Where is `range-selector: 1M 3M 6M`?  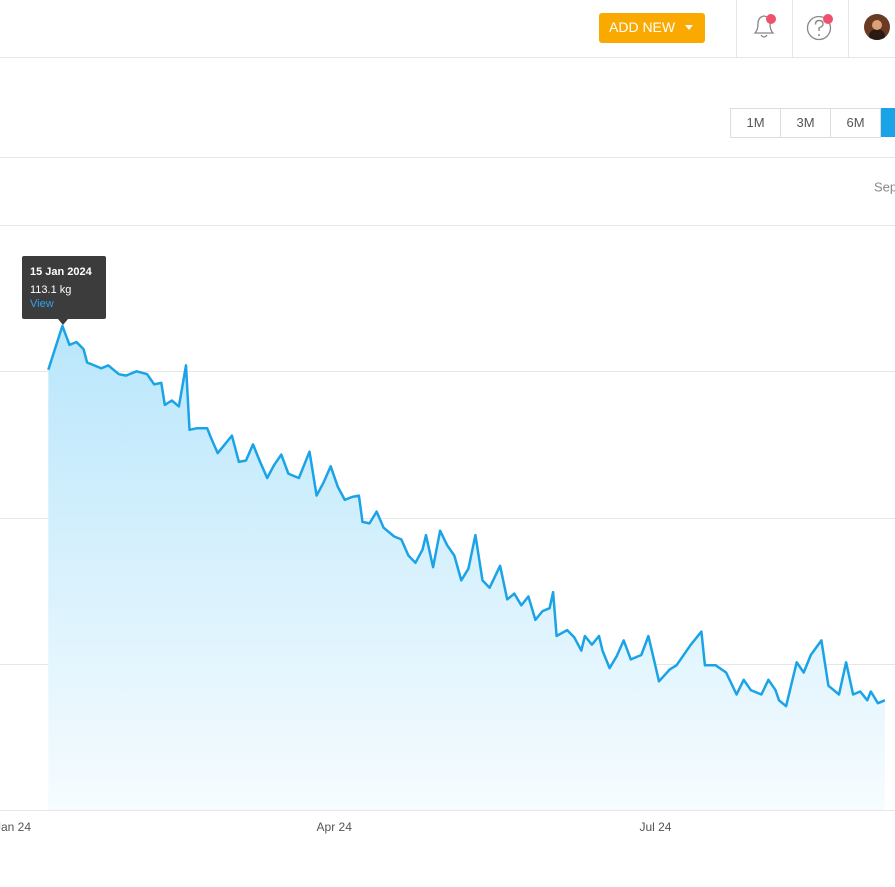 range-selector: 1M 3M 6M is located at coordinates (813, 123).